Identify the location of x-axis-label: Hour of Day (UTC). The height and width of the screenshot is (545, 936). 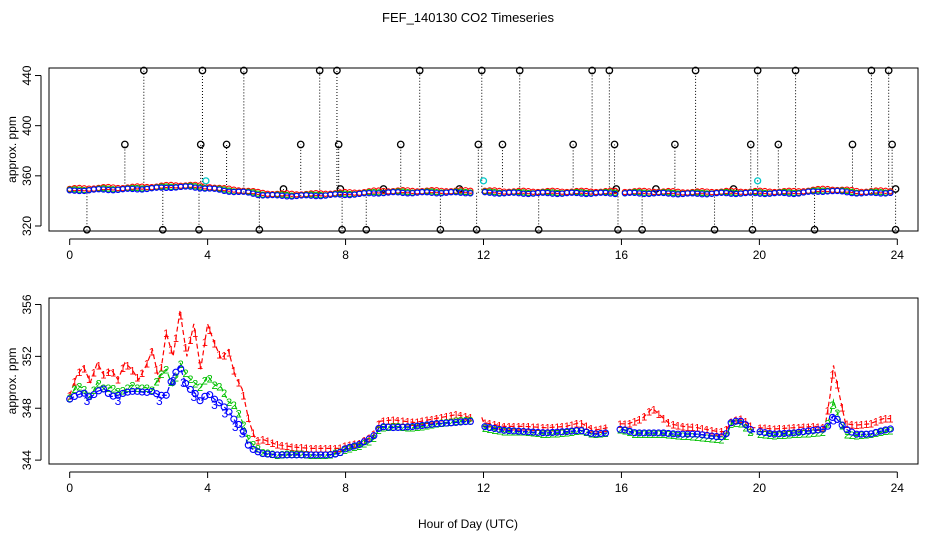
(468, 524).